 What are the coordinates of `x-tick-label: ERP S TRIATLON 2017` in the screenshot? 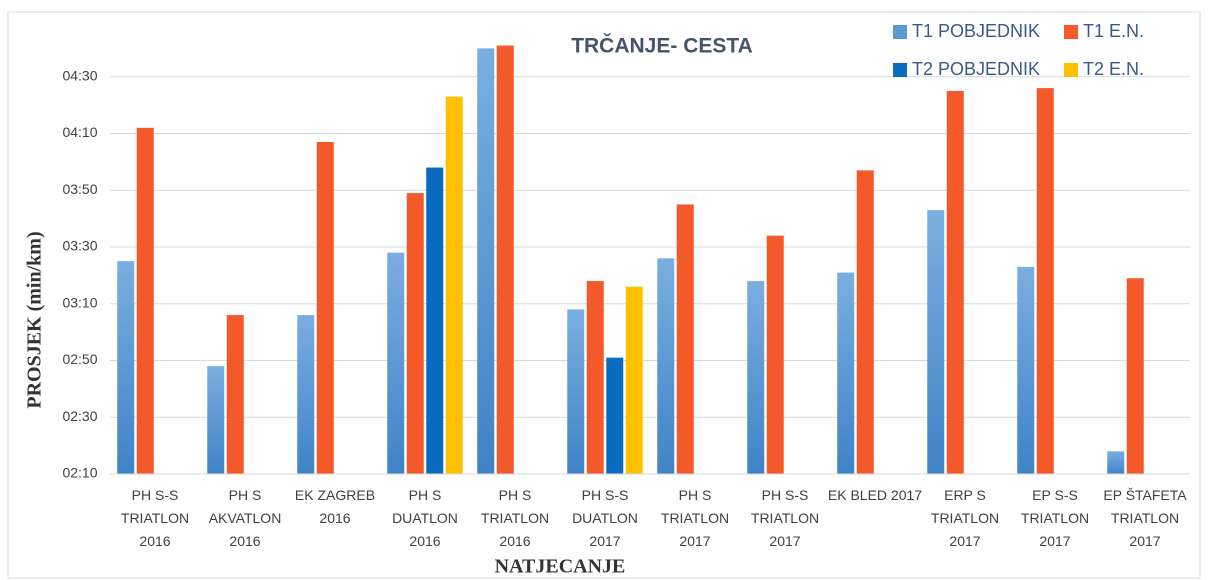 It's located at (965, 518).